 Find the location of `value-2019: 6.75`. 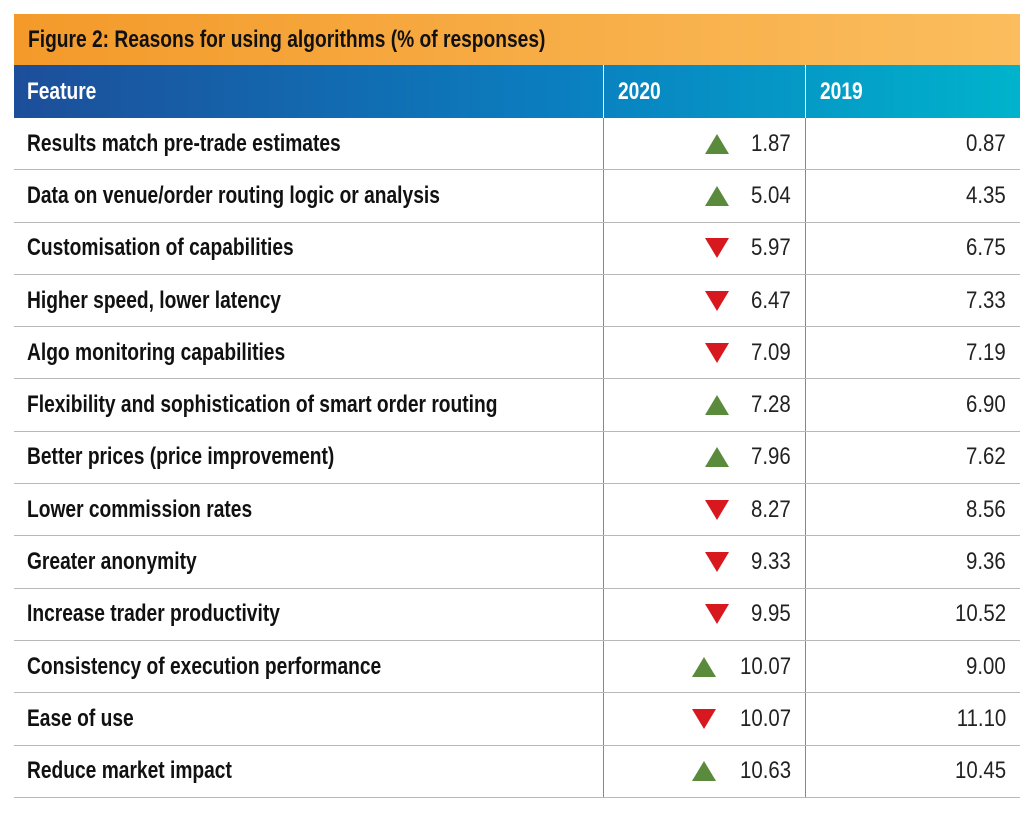

value-2019: 6.75 is located at coordinates (986, 248).